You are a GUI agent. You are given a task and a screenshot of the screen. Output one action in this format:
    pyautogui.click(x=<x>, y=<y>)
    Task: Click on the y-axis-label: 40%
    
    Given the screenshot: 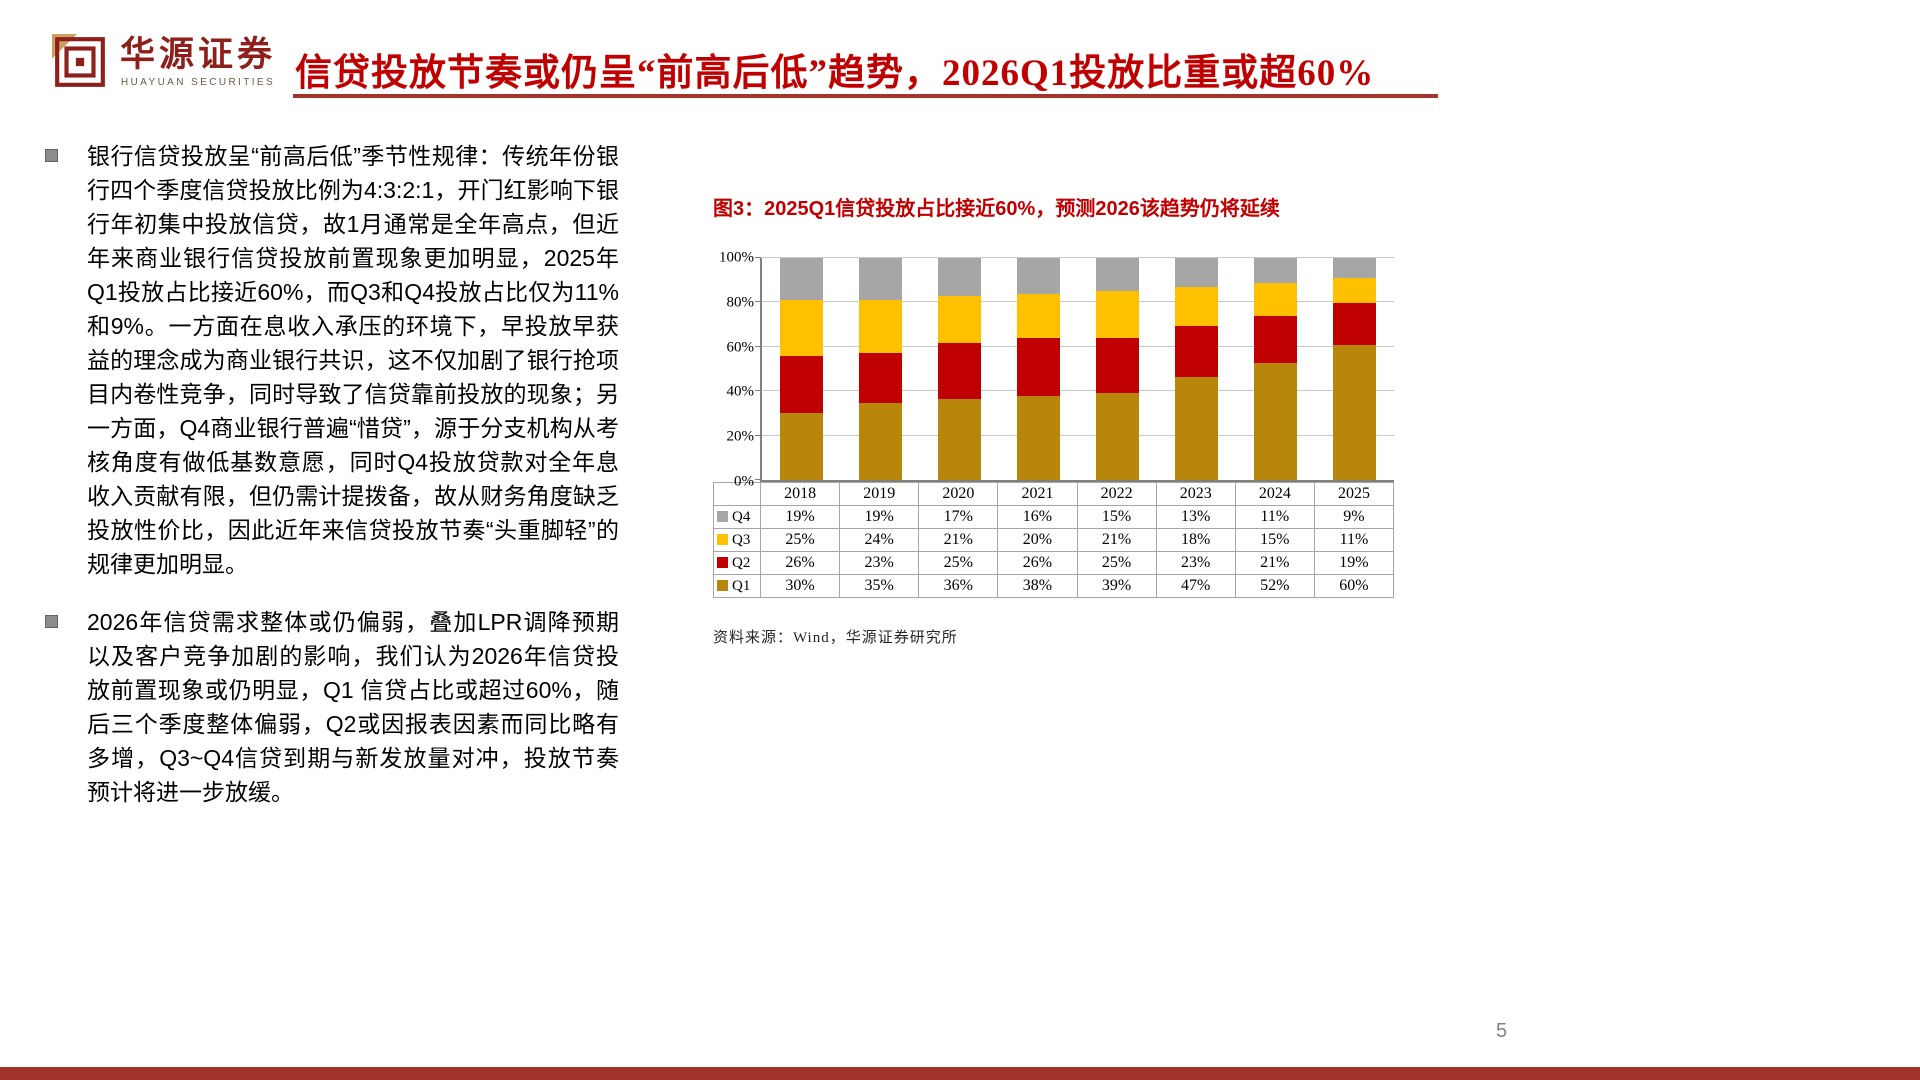 What is the action you would take?
    pyautogui.click(x=740, y=391)
    